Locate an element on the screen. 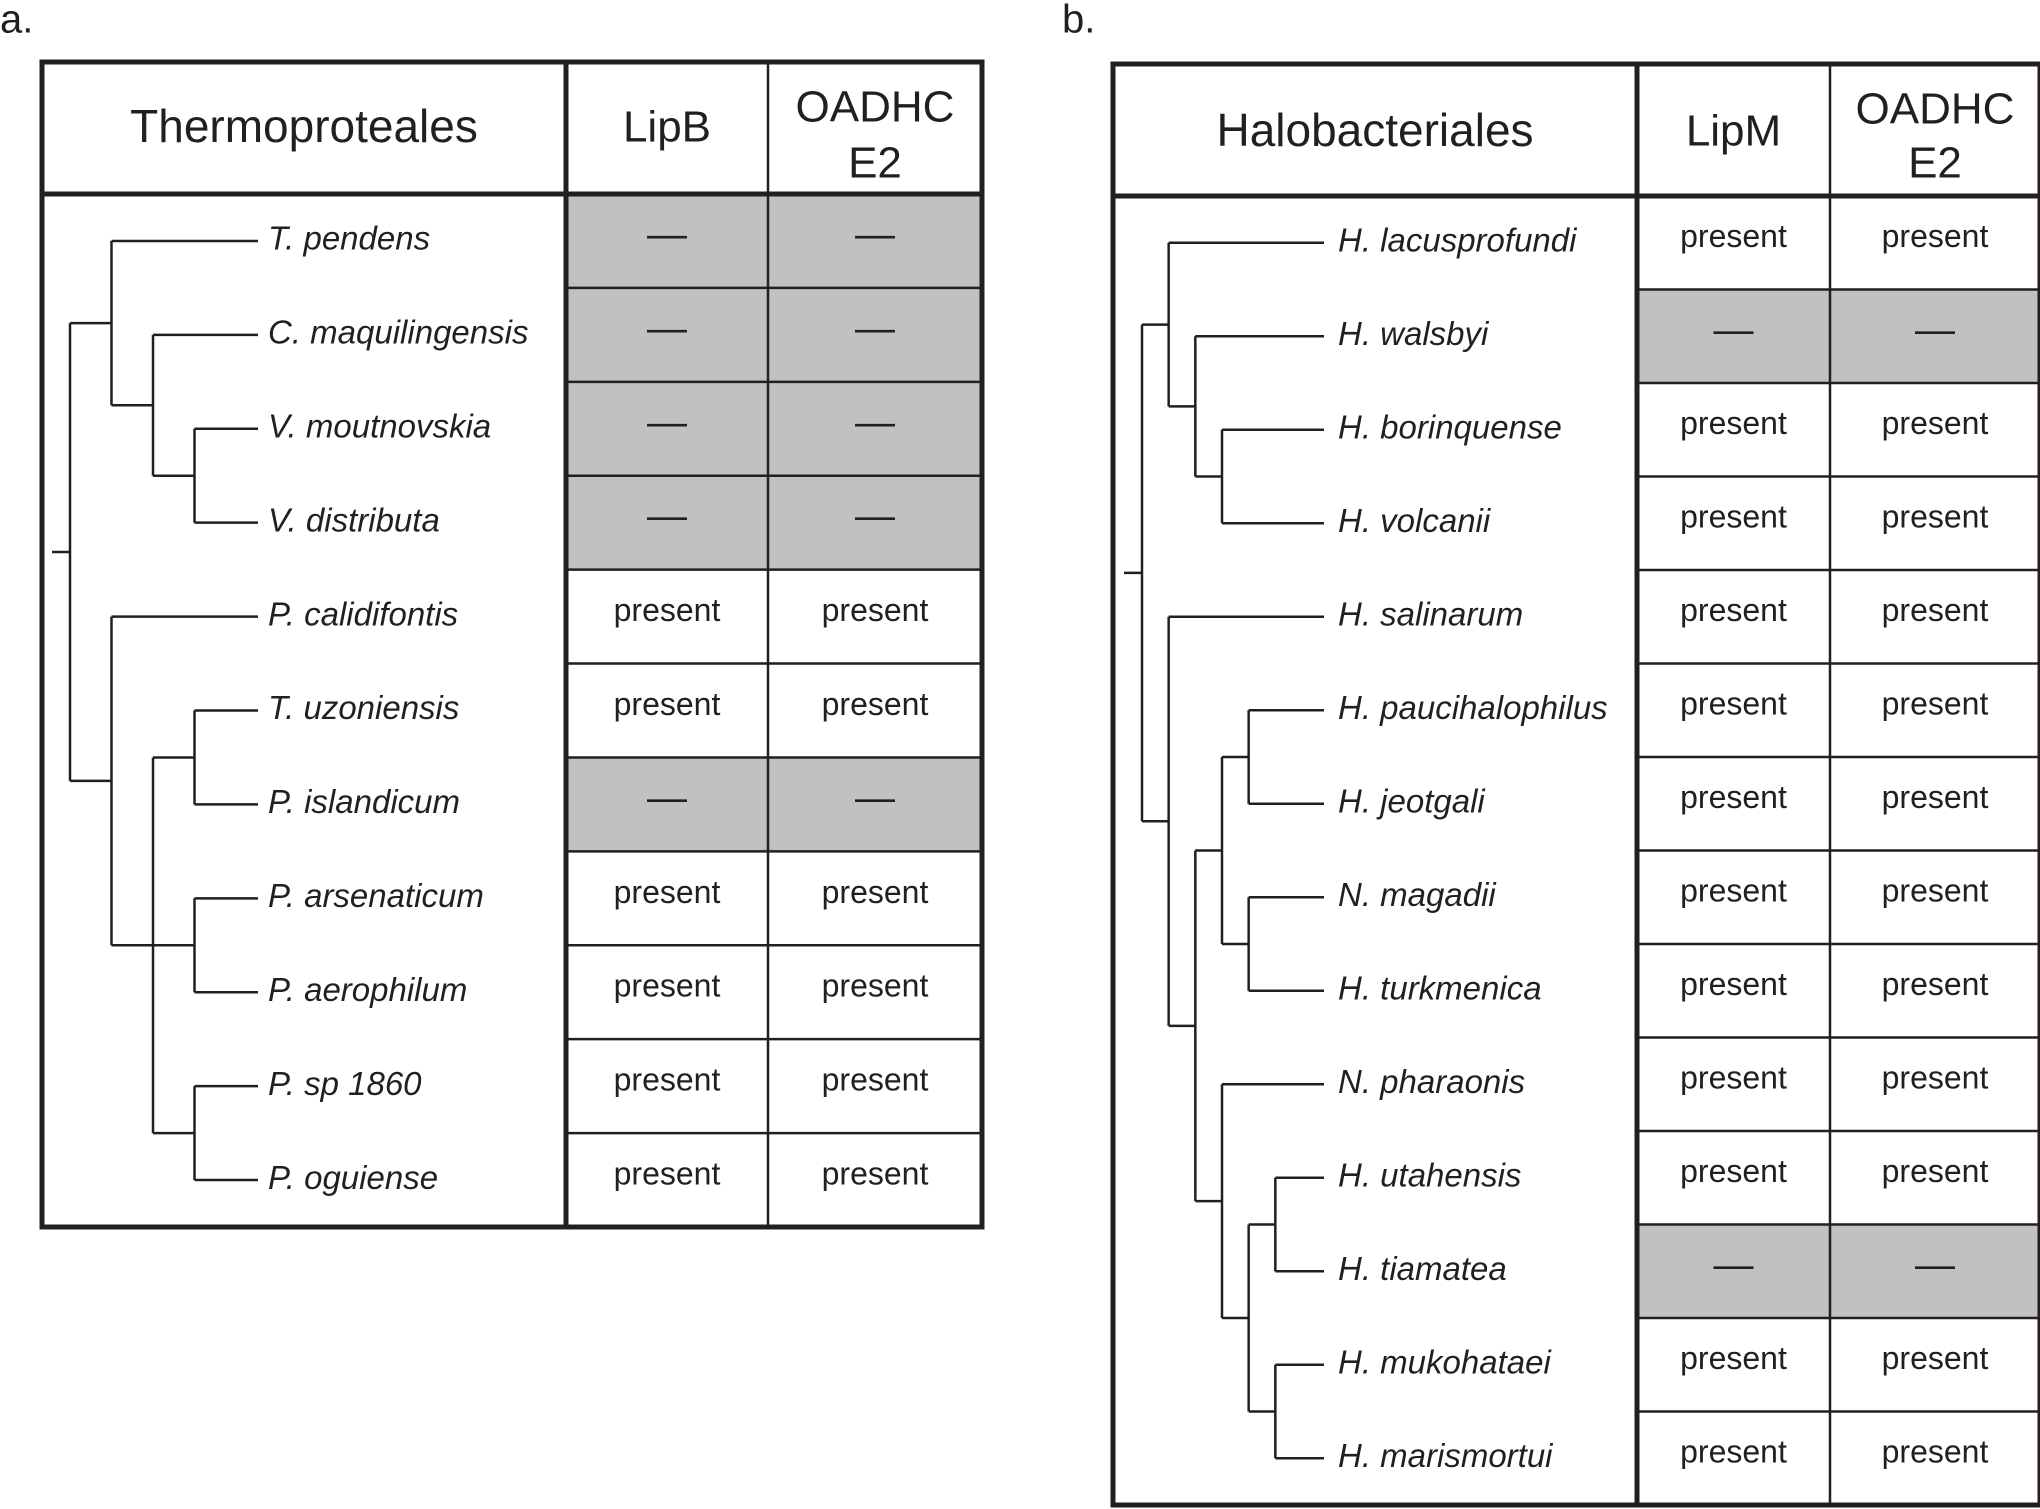 Image resolution: width=2040 pixels, height=1509 pixels. taxon-label: N. pharaonis is located at coordinates (1431, 1081).